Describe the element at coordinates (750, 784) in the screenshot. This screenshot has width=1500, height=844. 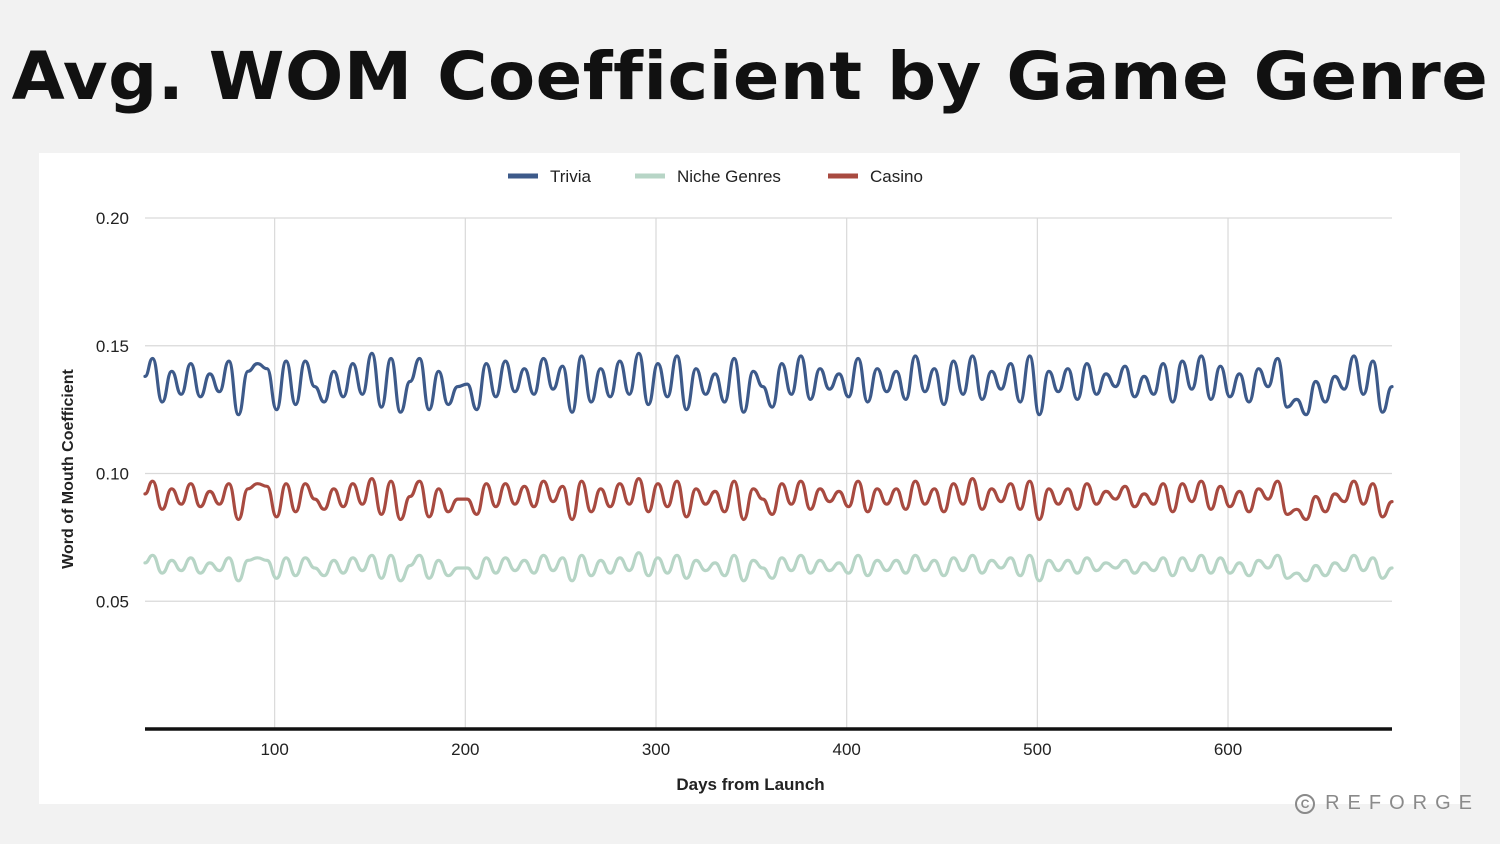
I see `x-axis-title: Days from Launch` at that location.